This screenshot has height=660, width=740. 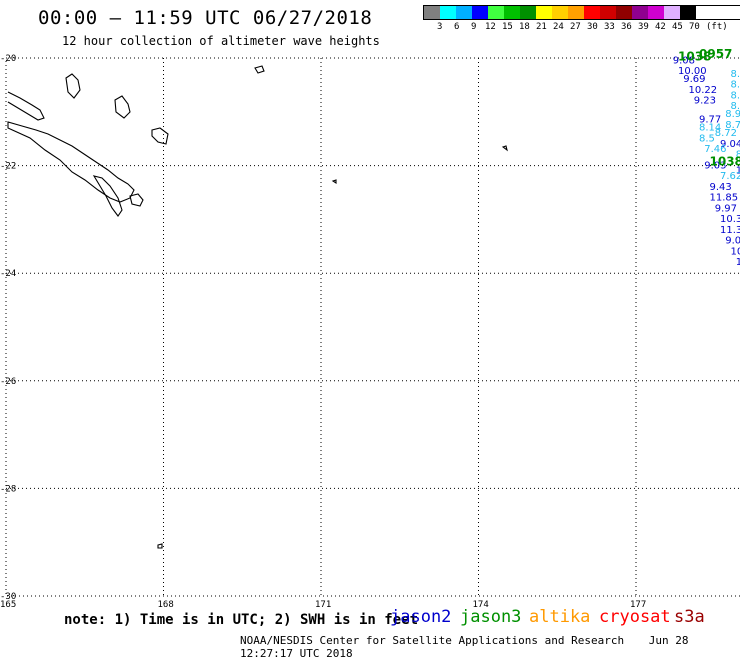 I want to click on color-scale-label: 27, so click(x=575, y=27).